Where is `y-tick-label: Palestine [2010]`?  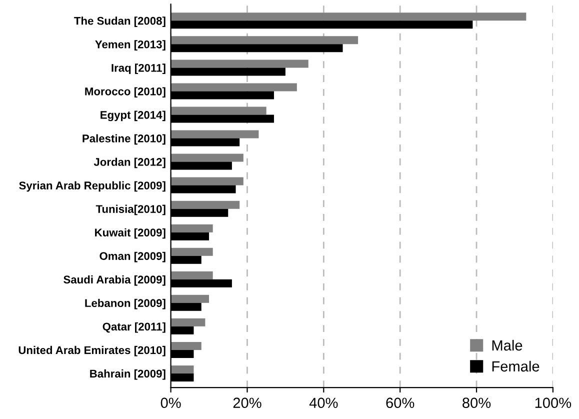 y-tick-label: Palestine [2010] is located at coordinates (124, 139).